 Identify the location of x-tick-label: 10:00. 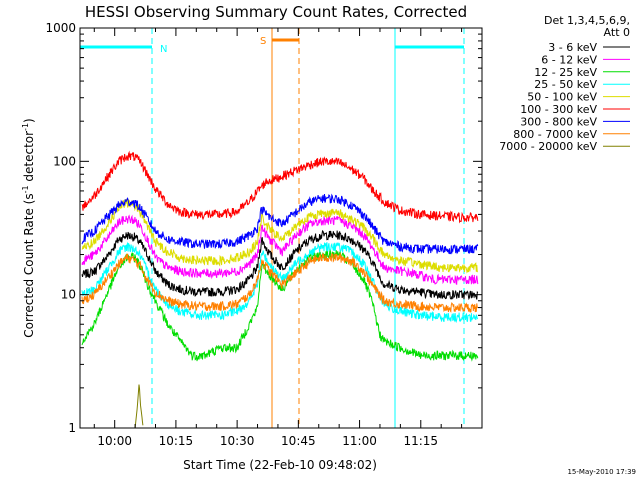
(114, 441).